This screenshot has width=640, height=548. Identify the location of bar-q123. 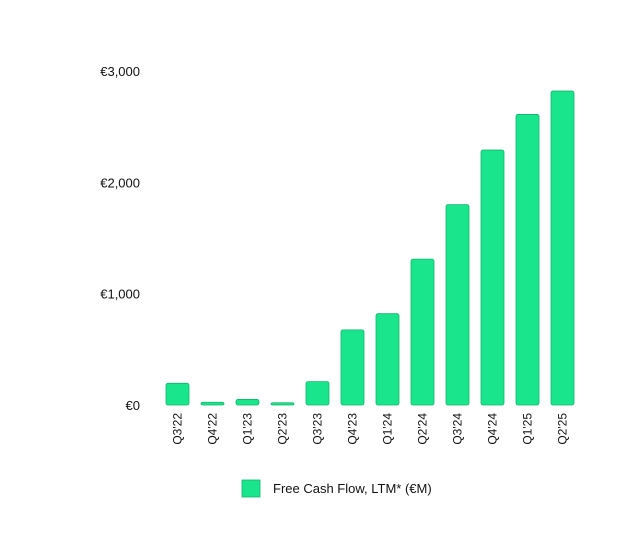
(247, 402).